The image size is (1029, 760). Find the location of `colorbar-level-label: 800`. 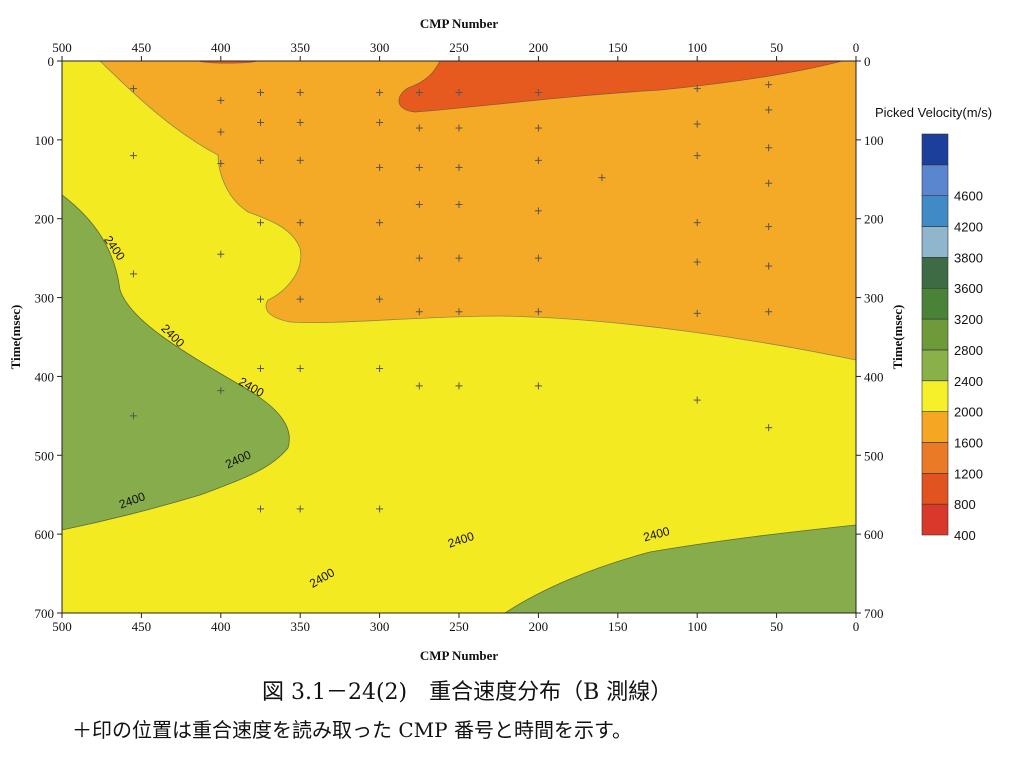

colorbar-level-label: 800 is located at coordinates (965, 504).